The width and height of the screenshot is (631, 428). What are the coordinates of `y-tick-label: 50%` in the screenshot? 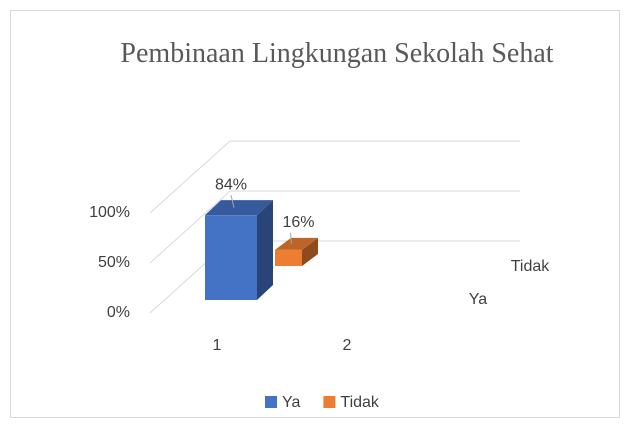 It's located at (114, 262).